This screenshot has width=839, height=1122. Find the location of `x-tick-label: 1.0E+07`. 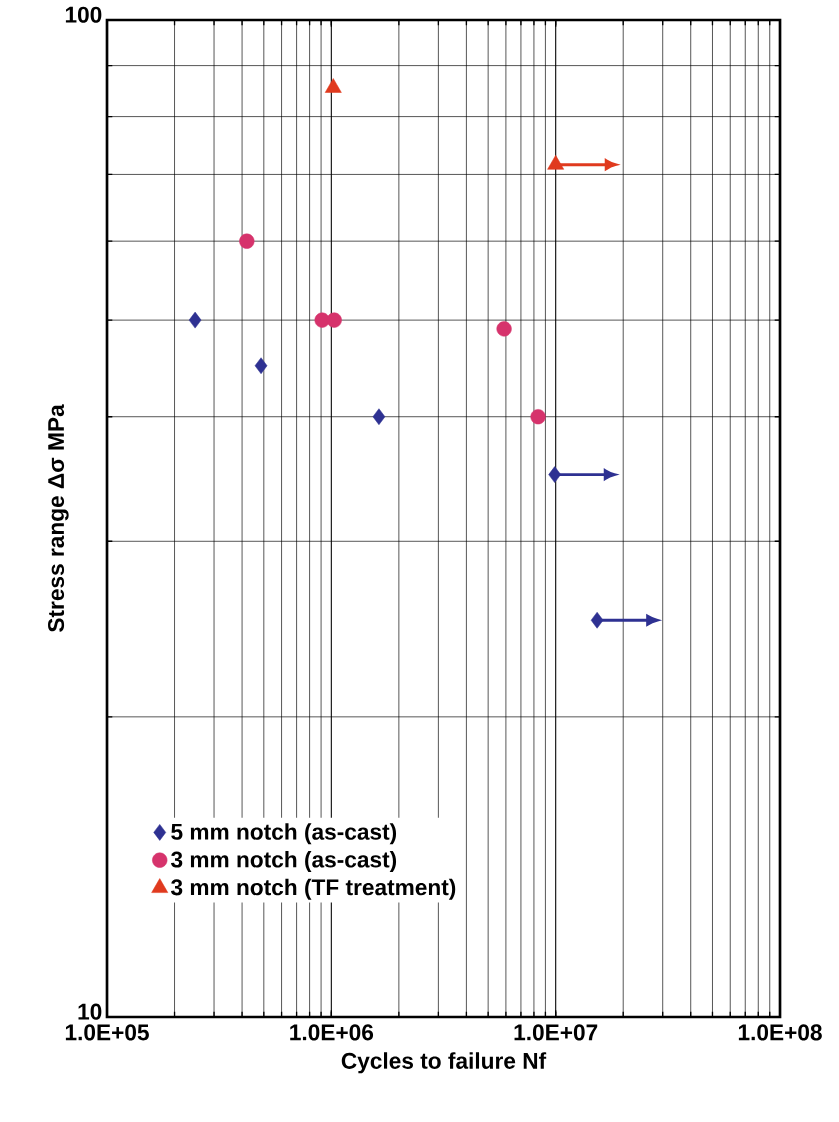

x-tick-label: 1.0E+07 is located at coordinates (556, 1032).